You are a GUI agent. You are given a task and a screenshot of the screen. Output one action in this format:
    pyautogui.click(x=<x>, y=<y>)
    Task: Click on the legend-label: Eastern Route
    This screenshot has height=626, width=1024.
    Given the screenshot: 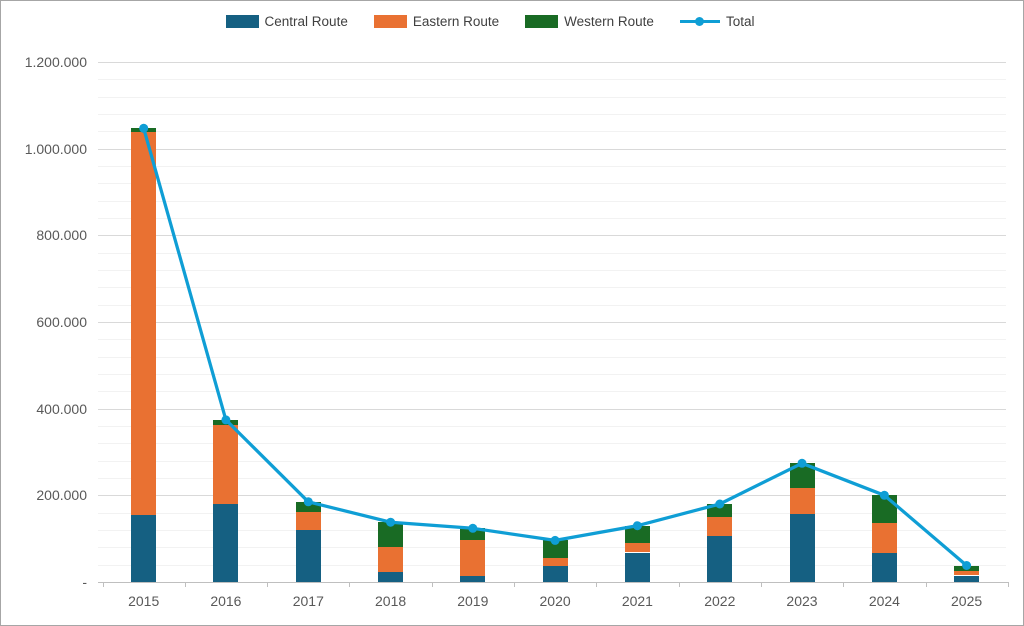 What is the action you would take?
    pyautogui.click(x=456, y=21)
    